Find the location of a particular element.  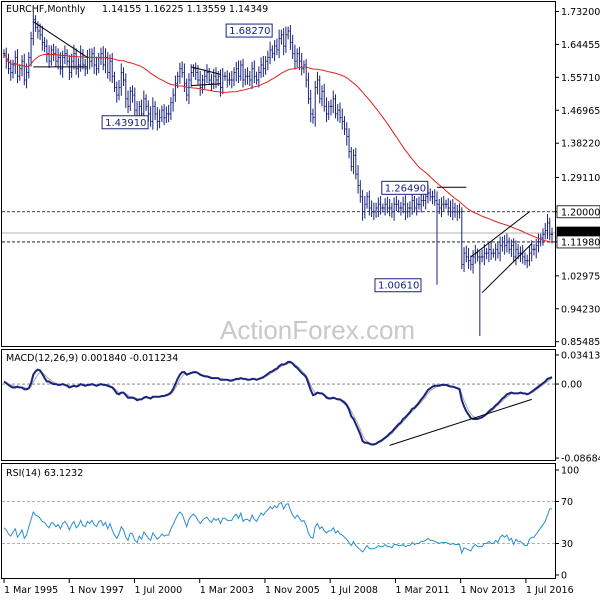

x-tick-label: 1 Mar 2011 is located at coordinates (422, 590).